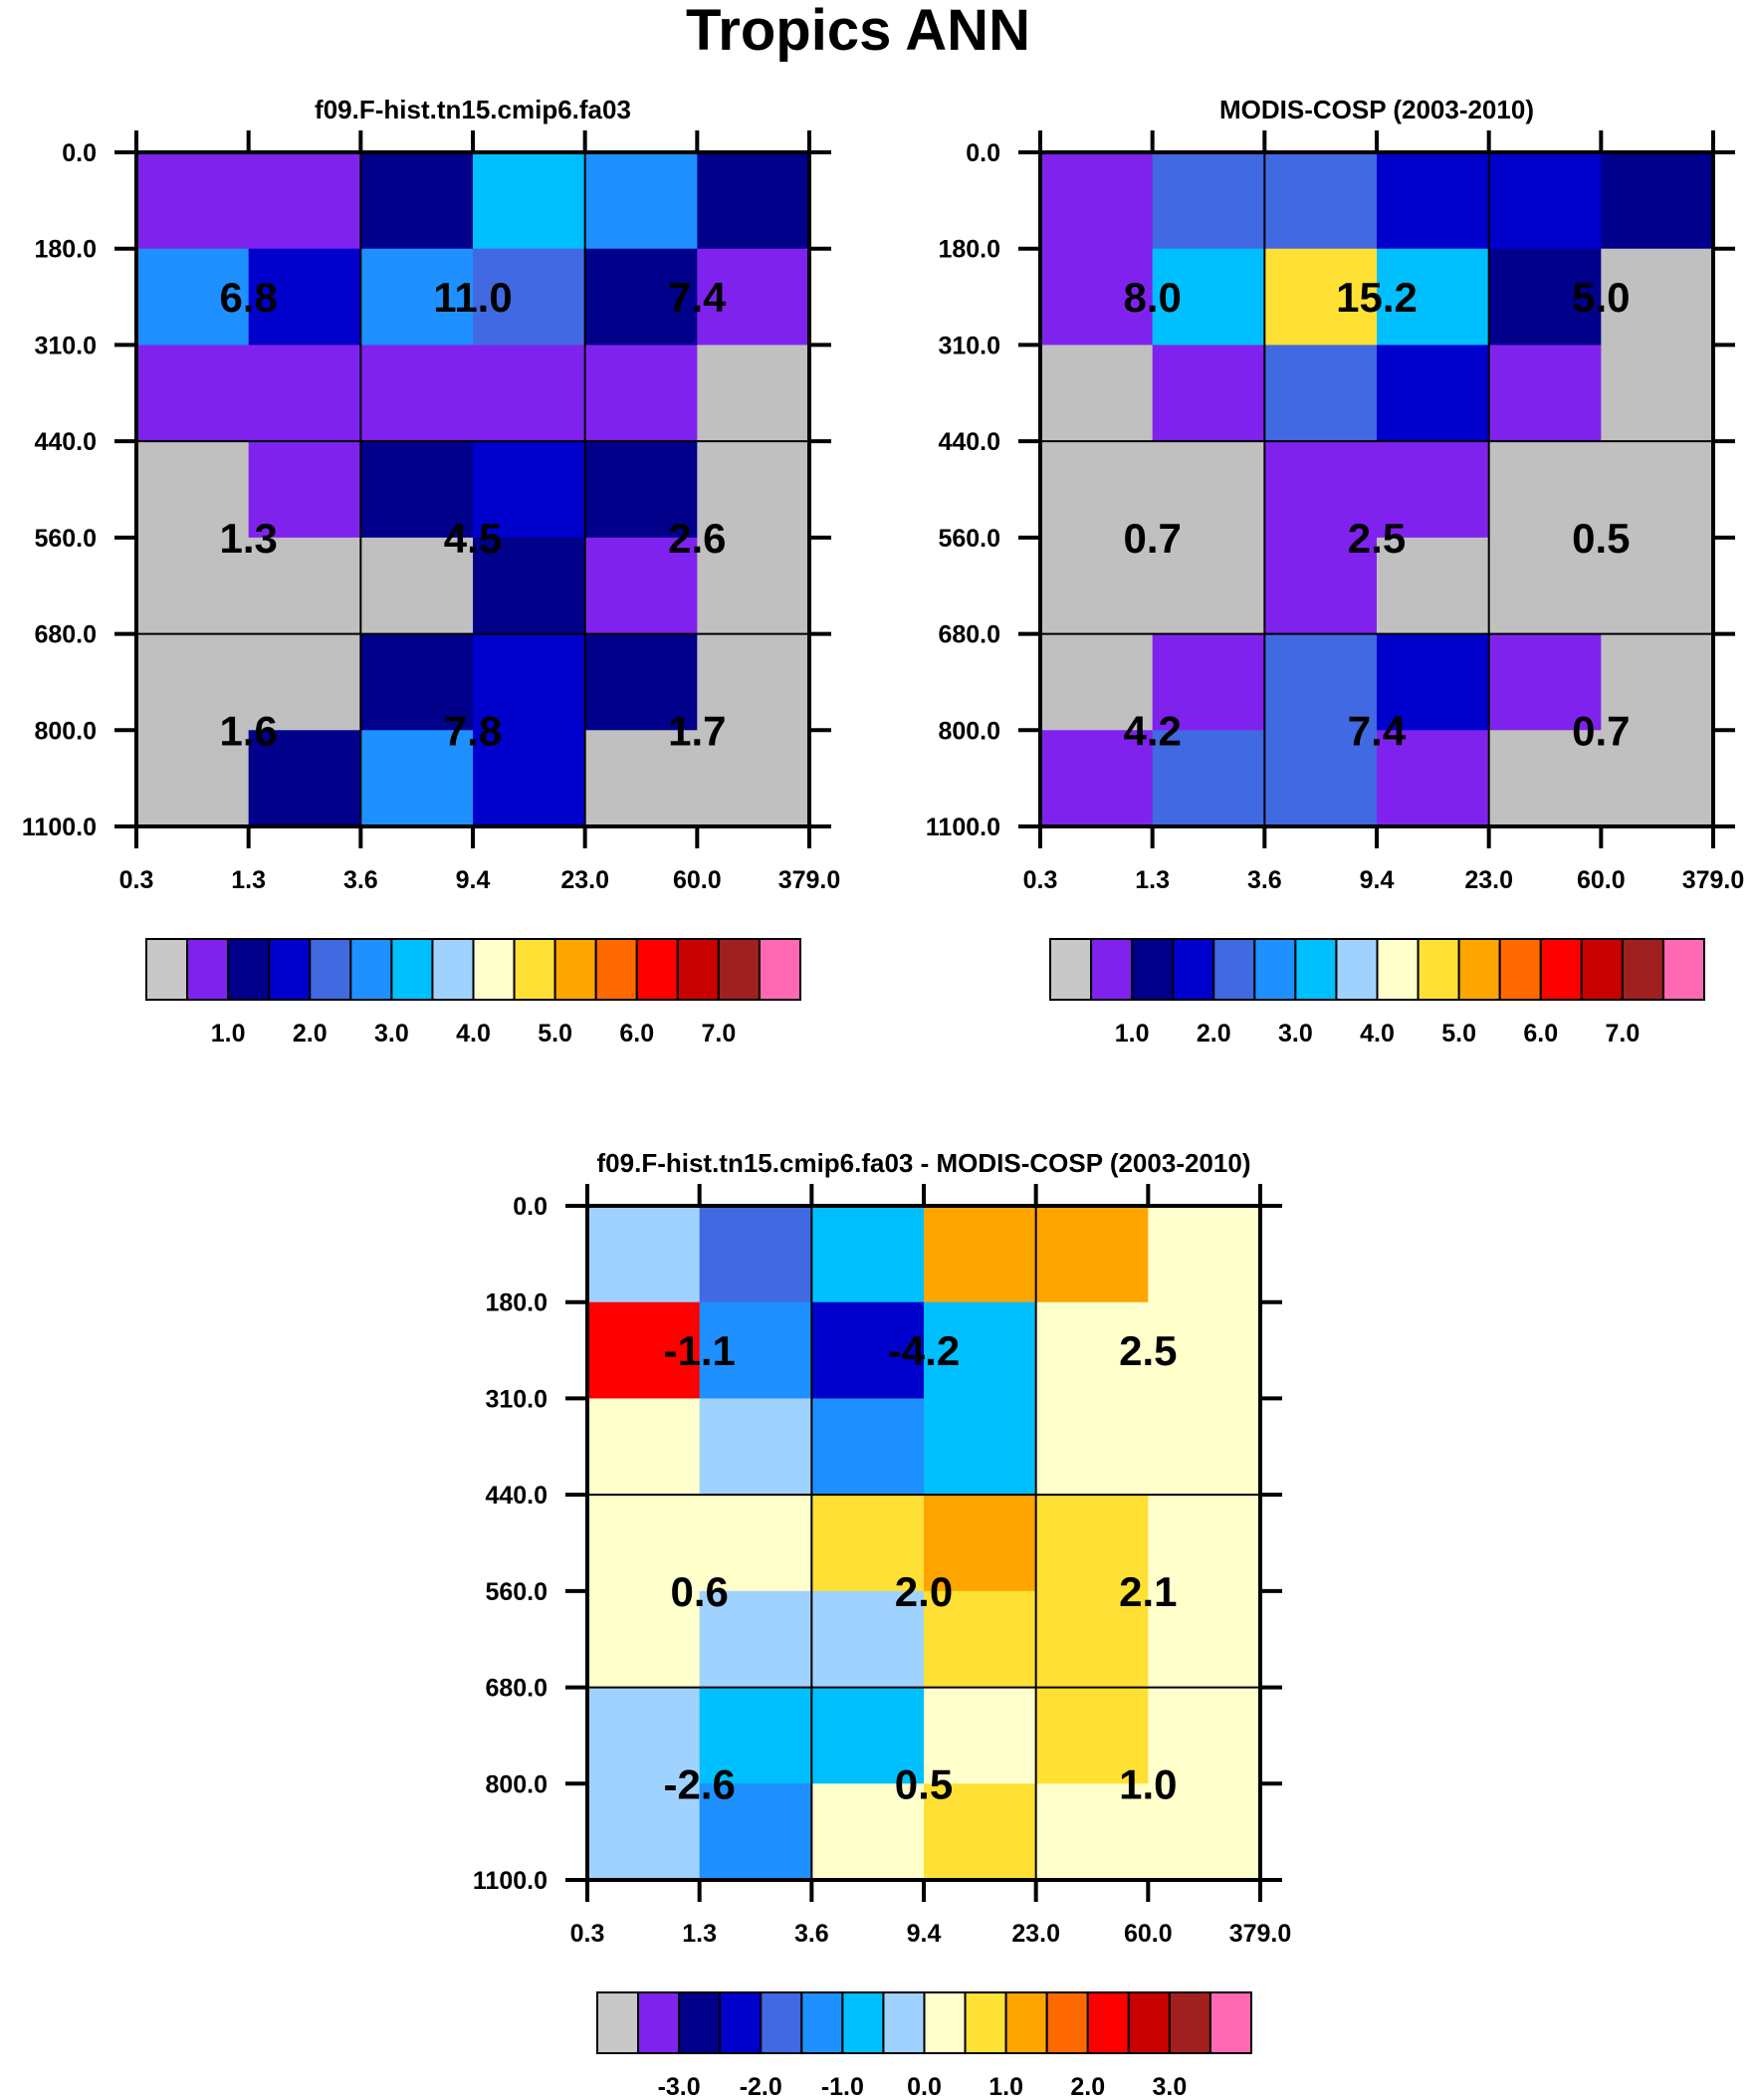 This screenshot has width=1755, height=2100. Describe the element at coordinates (983, 153) in the screenshot. I see `y-tick-label: 0.0` at that location.